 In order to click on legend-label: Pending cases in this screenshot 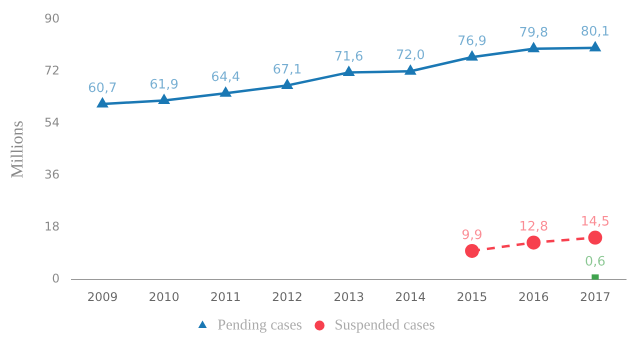, I will do `click(260, 325)`.